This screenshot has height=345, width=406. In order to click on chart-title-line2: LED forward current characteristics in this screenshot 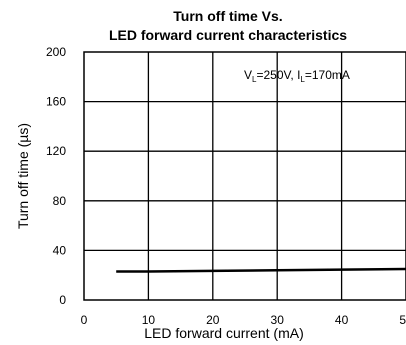, I will do `click(228, 35)`.